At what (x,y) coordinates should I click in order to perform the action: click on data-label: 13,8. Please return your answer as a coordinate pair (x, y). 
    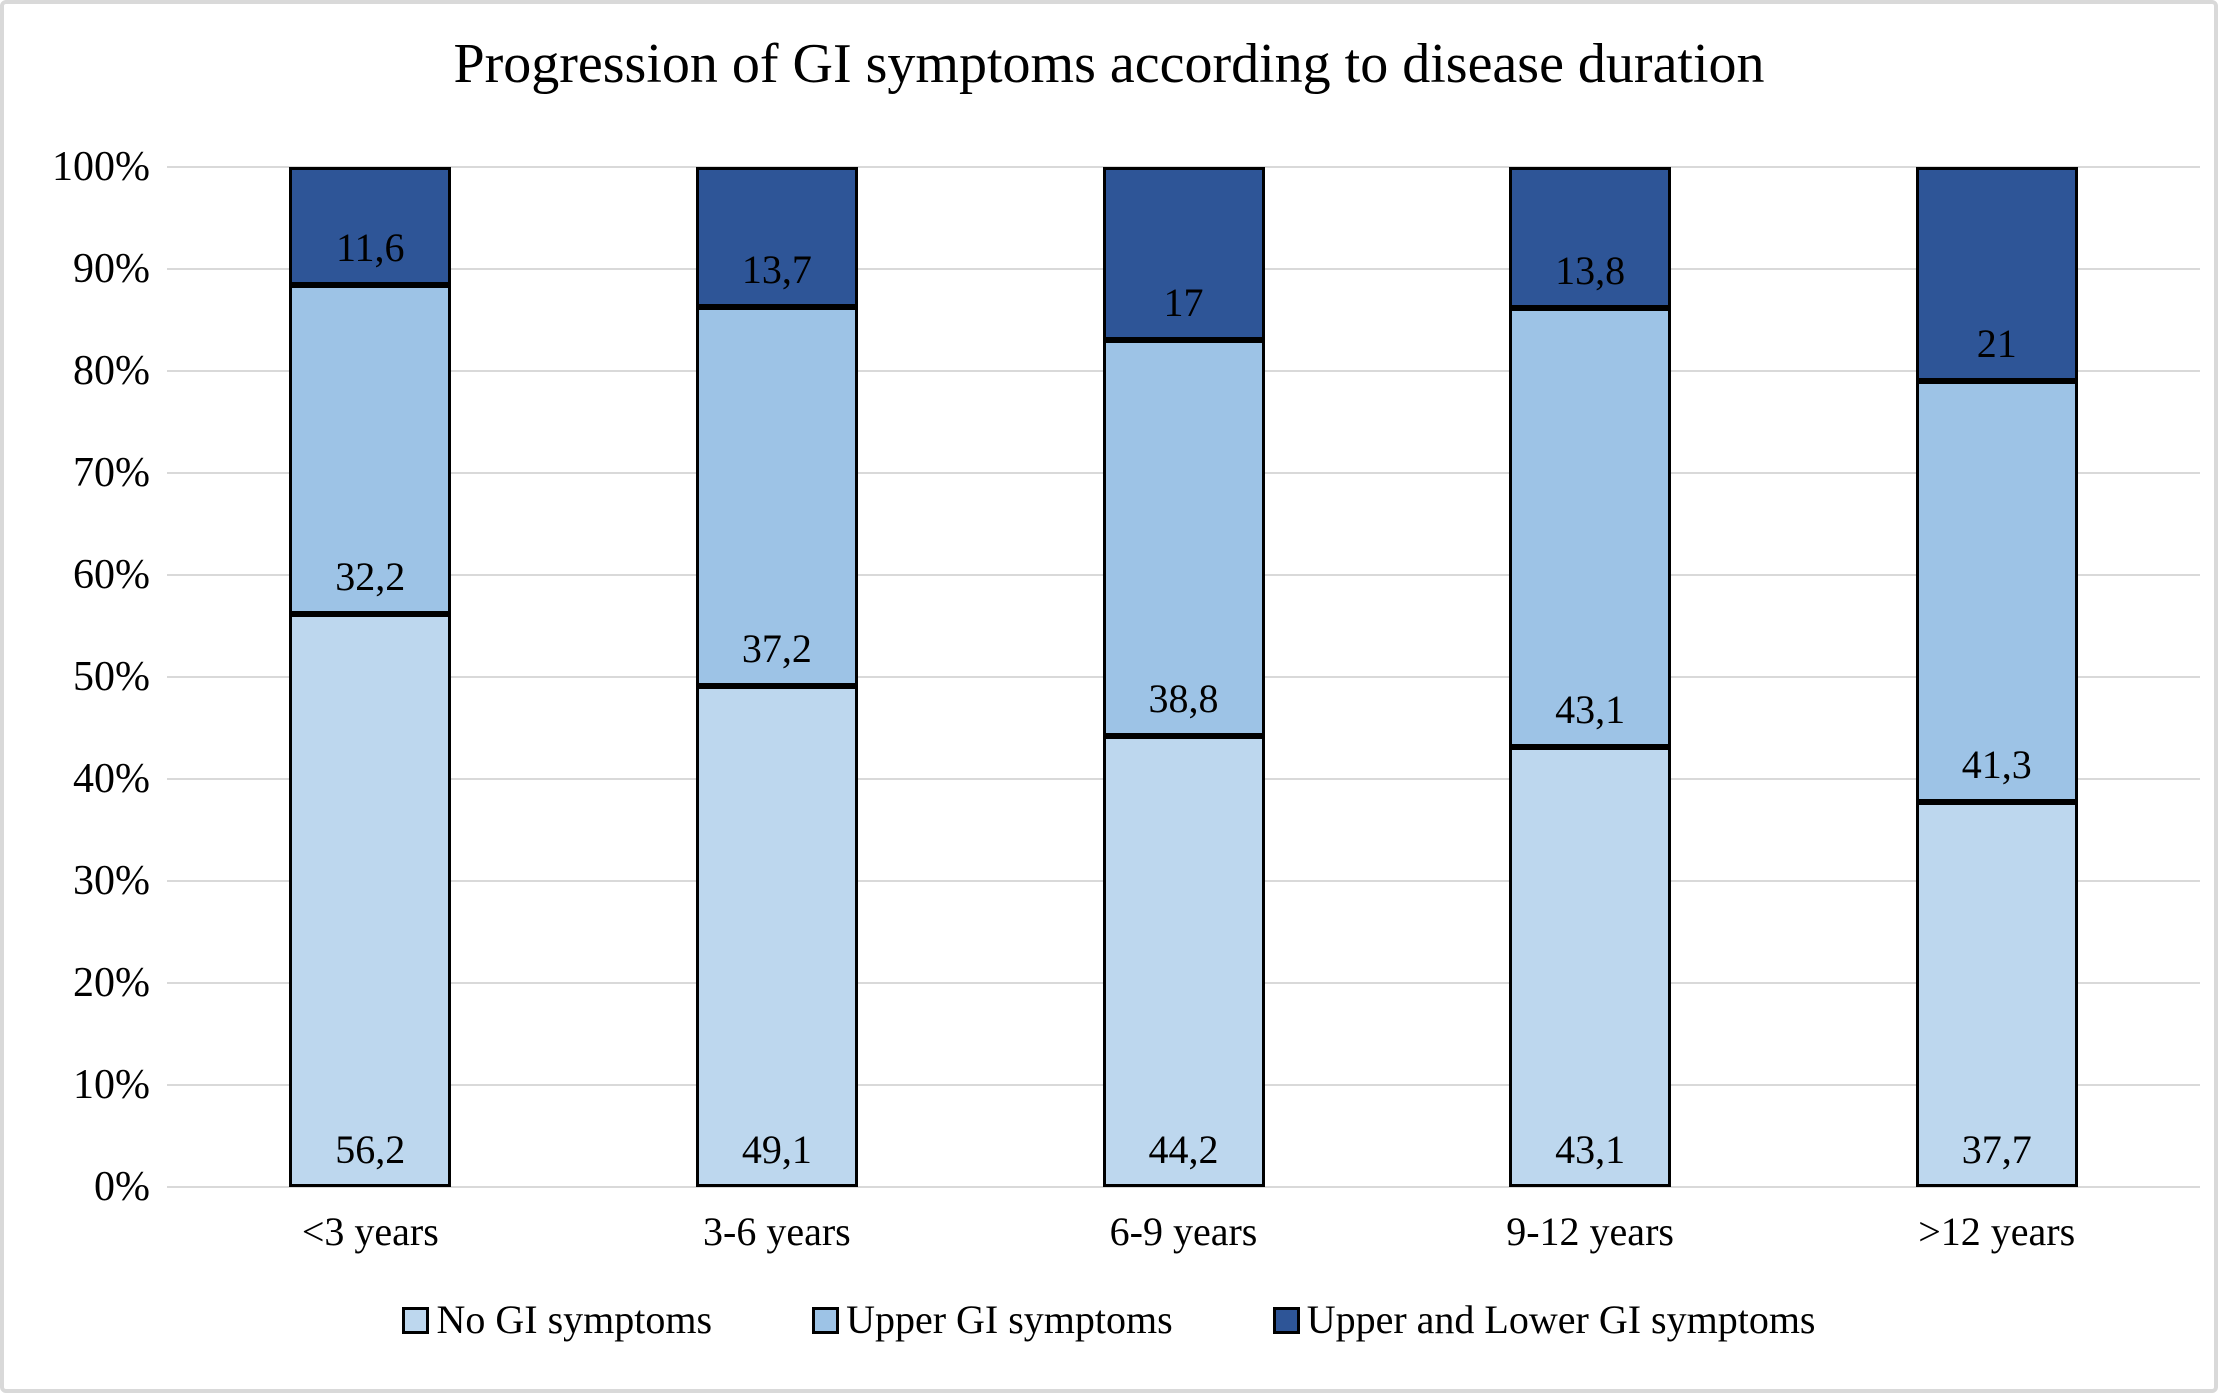
    Looking at the image, I should click on (1590, 270).